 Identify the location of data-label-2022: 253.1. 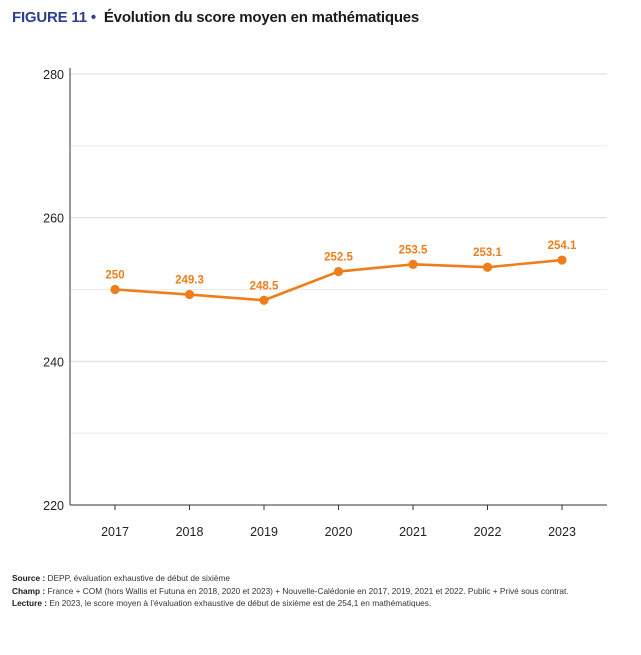
(487, 253).